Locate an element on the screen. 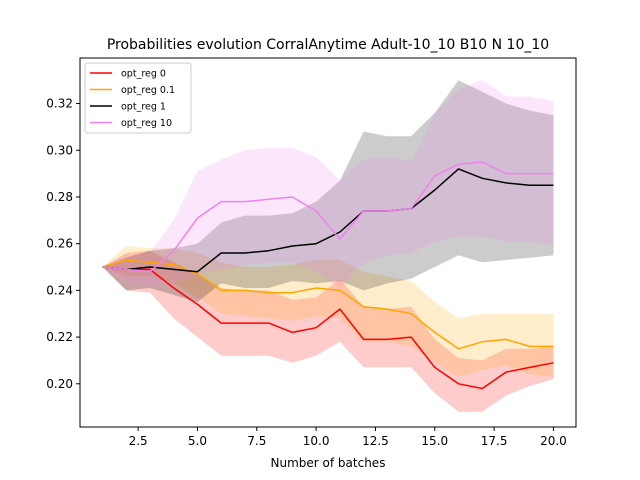 This screenshot has height=480, width=640. y-axis: 0.20 0.22 0.24 0.26 0.28 0.30 0.32 is located at coordinates (63, 244).